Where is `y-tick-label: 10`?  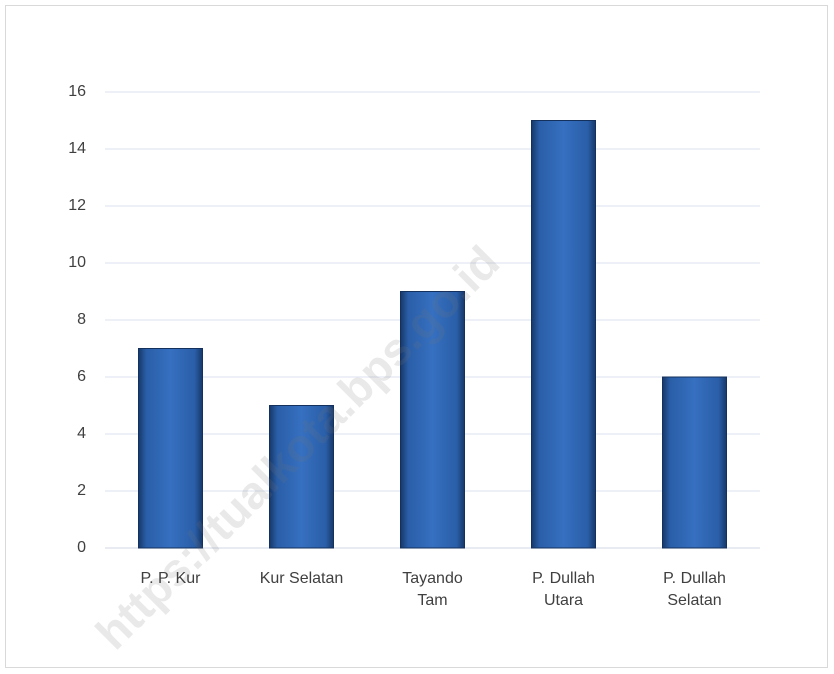
y-tick-label: 10 is located at coordinates (77, 262).